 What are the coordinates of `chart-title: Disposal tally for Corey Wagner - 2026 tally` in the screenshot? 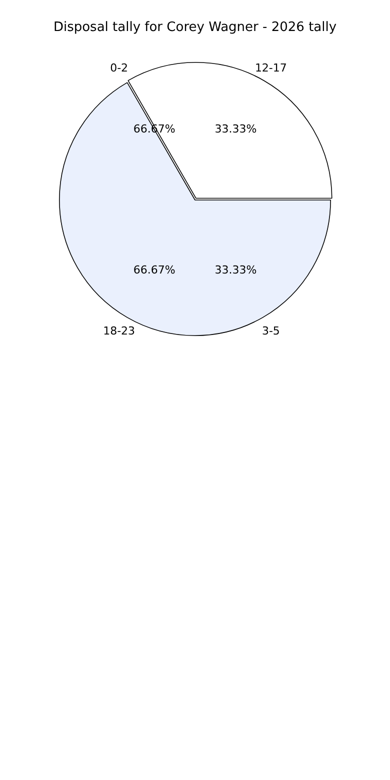 It's located at (195, 27).